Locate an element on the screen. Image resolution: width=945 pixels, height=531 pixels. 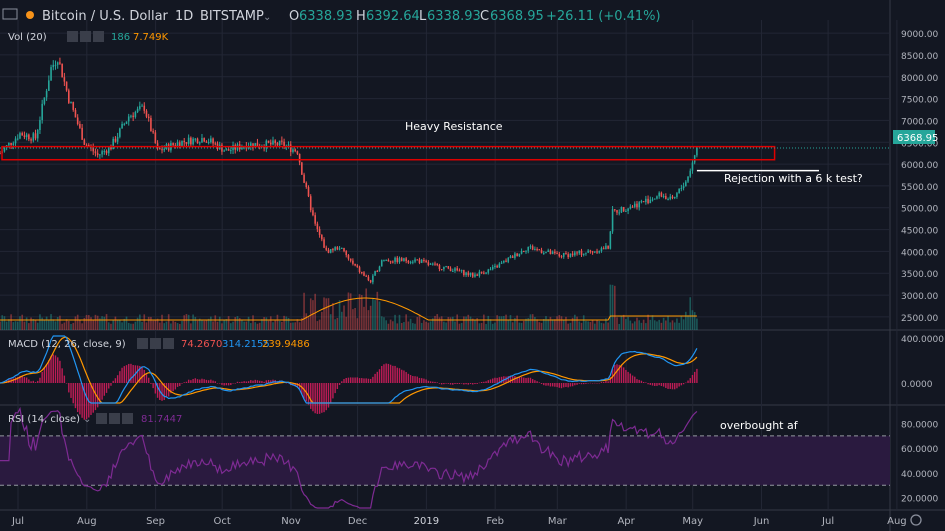
resistance-annotation: Heavy Resistance is located at coordinates (454, 126).